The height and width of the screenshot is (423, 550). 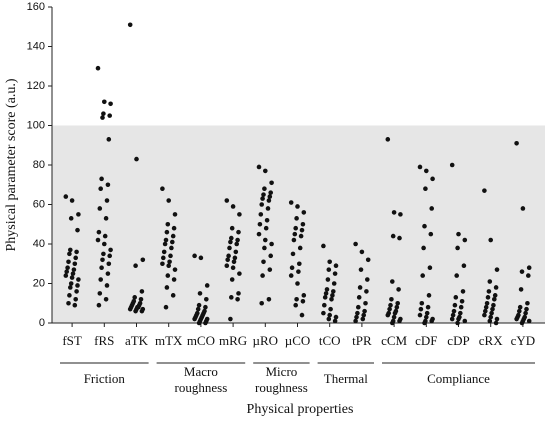 I want to click on group-label: Thermal, so click(x=346, y=378).